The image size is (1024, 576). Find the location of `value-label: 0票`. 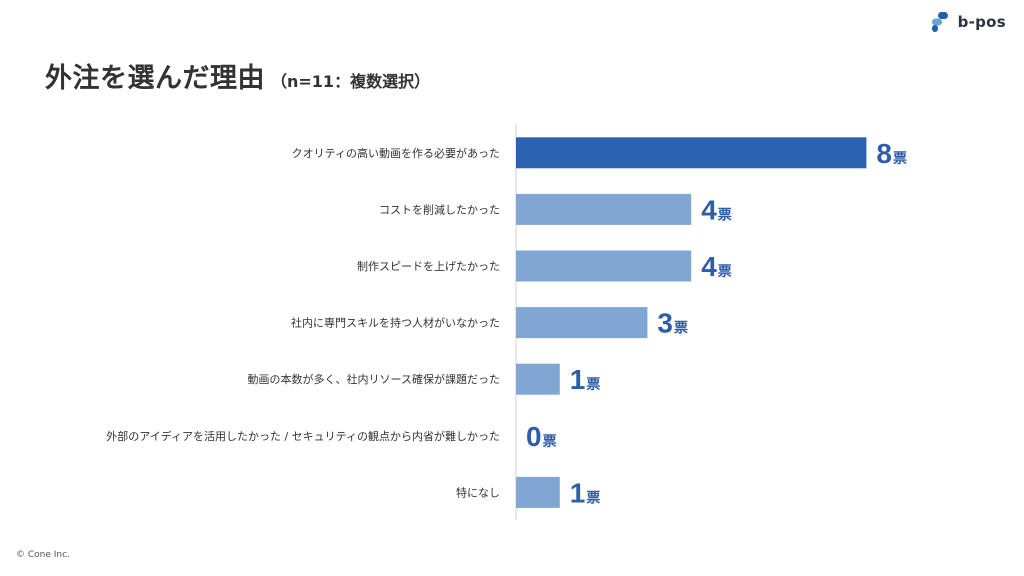

value-label: 0票 is located at coordinates (541, 436).